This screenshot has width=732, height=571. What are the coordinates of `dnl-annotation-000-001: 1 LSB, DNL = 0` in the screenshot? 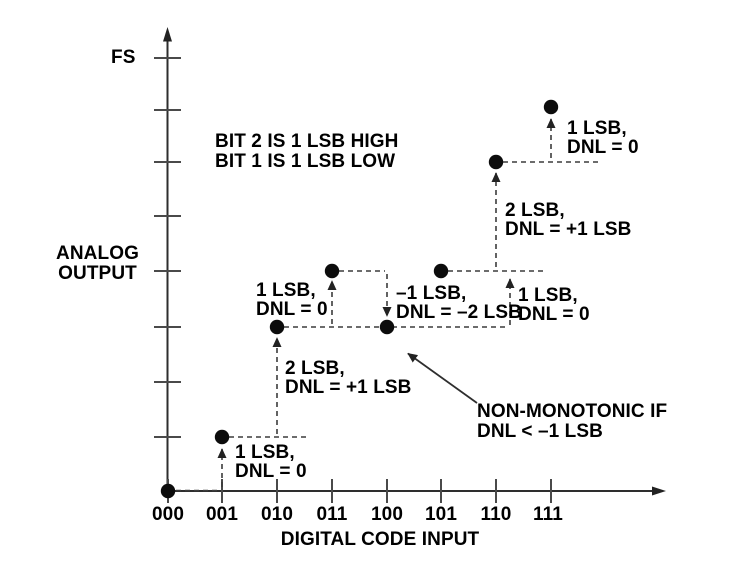 It's located at (271, 462).